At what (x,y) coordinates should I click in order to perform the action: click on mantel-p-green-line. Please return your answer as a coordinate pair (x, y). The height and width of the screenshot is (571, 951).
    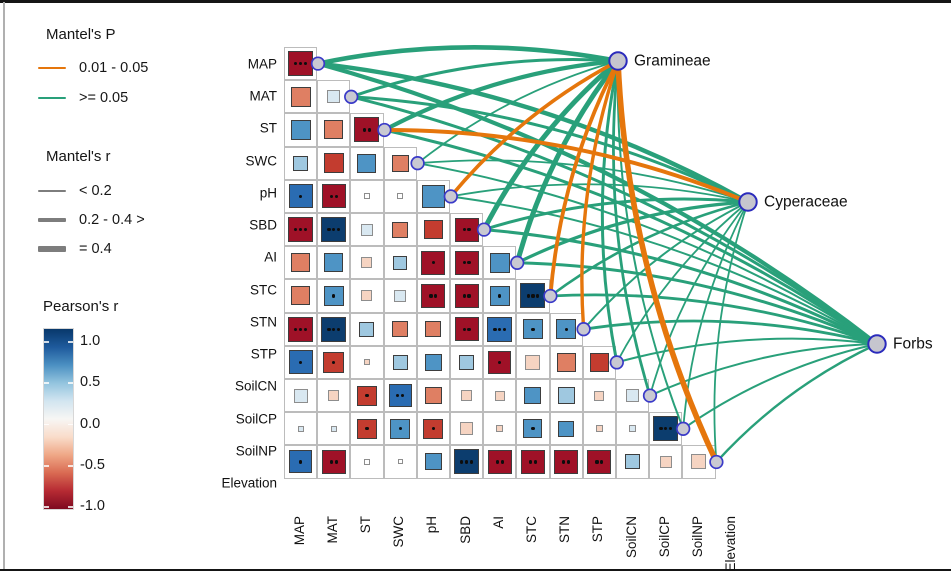
    Looking at the image, I should click on (52, 98).